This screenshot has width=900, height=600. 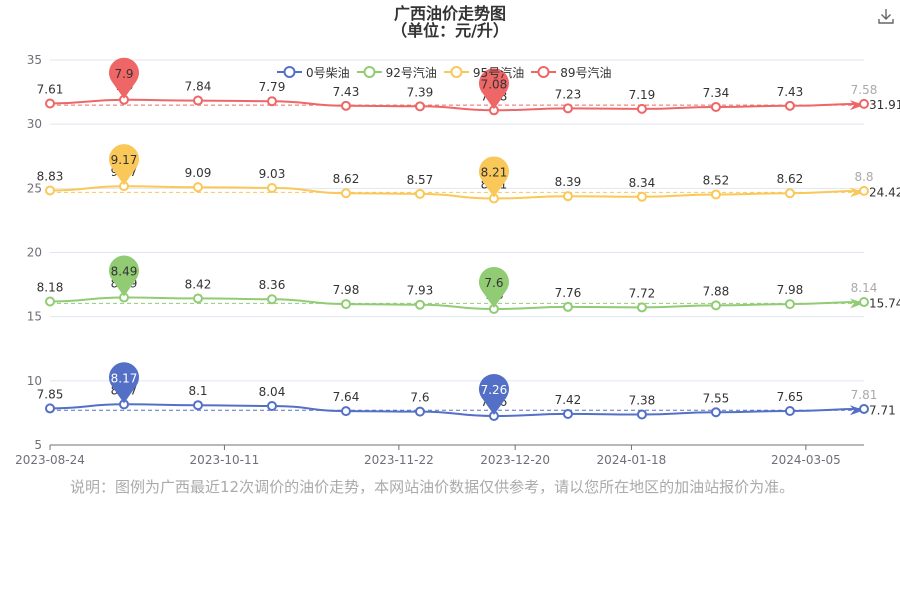 I want to click on x-tick-label: 2023-12-20, so click(x=515, y=460).